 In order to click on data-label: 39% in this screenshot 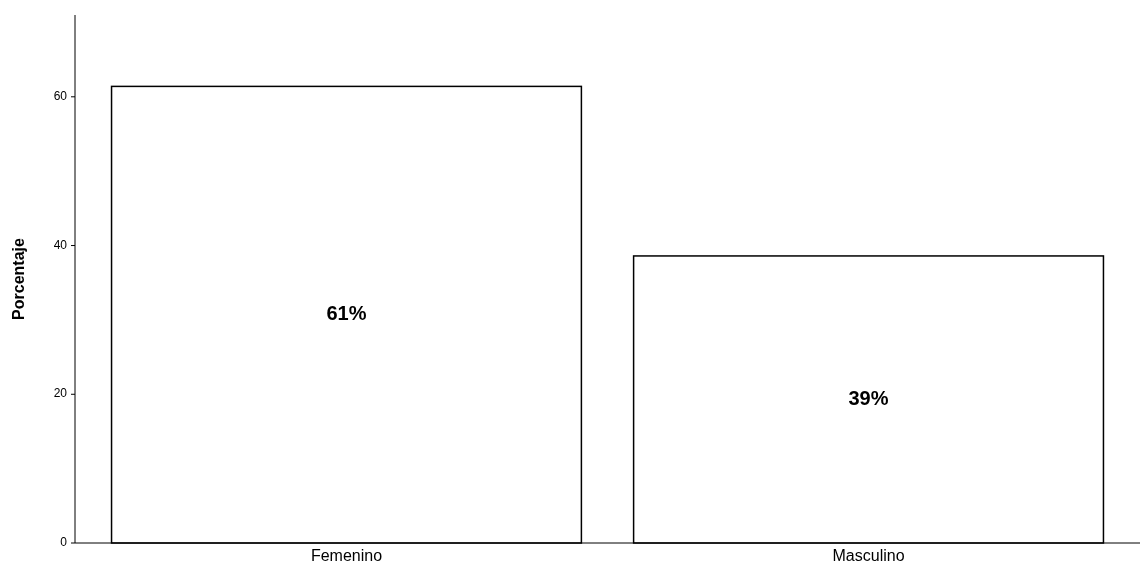, I will do `click(868, 397)`.